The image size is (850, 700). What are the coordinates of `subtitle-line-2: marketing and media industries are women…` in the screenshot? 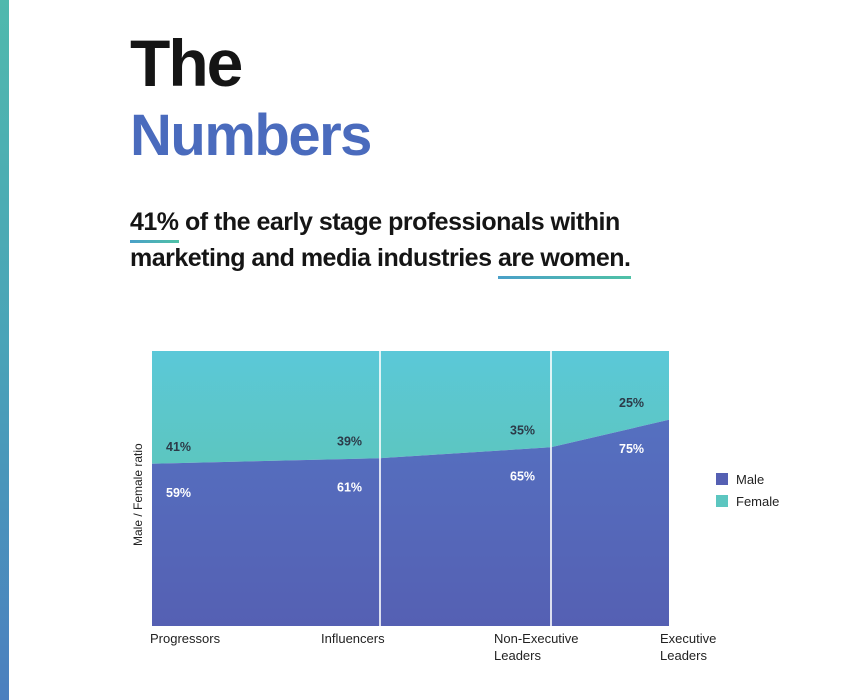 It's located at (380, 261).